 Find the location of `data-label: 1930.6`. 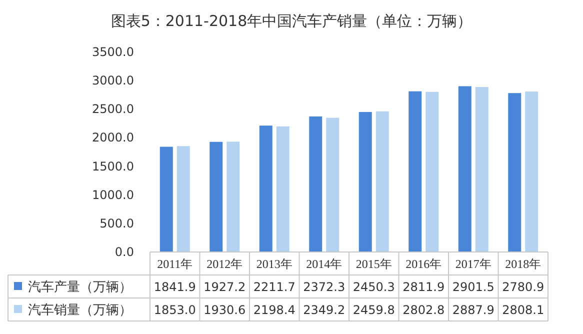

data-label: 1930.6 is located at coordinates (225, 310).